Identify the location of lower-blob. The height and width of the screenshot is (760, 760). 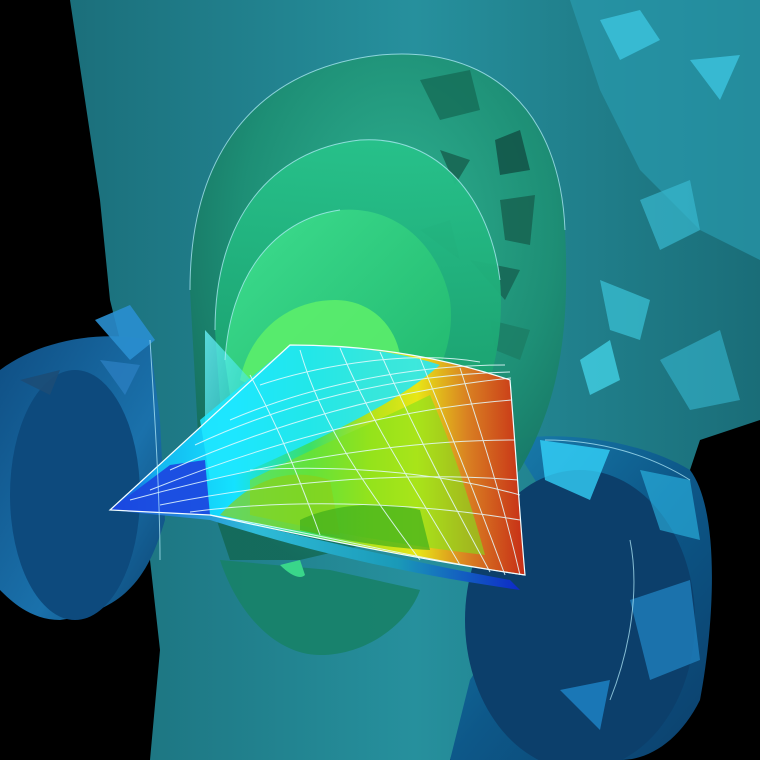
(320, 607).